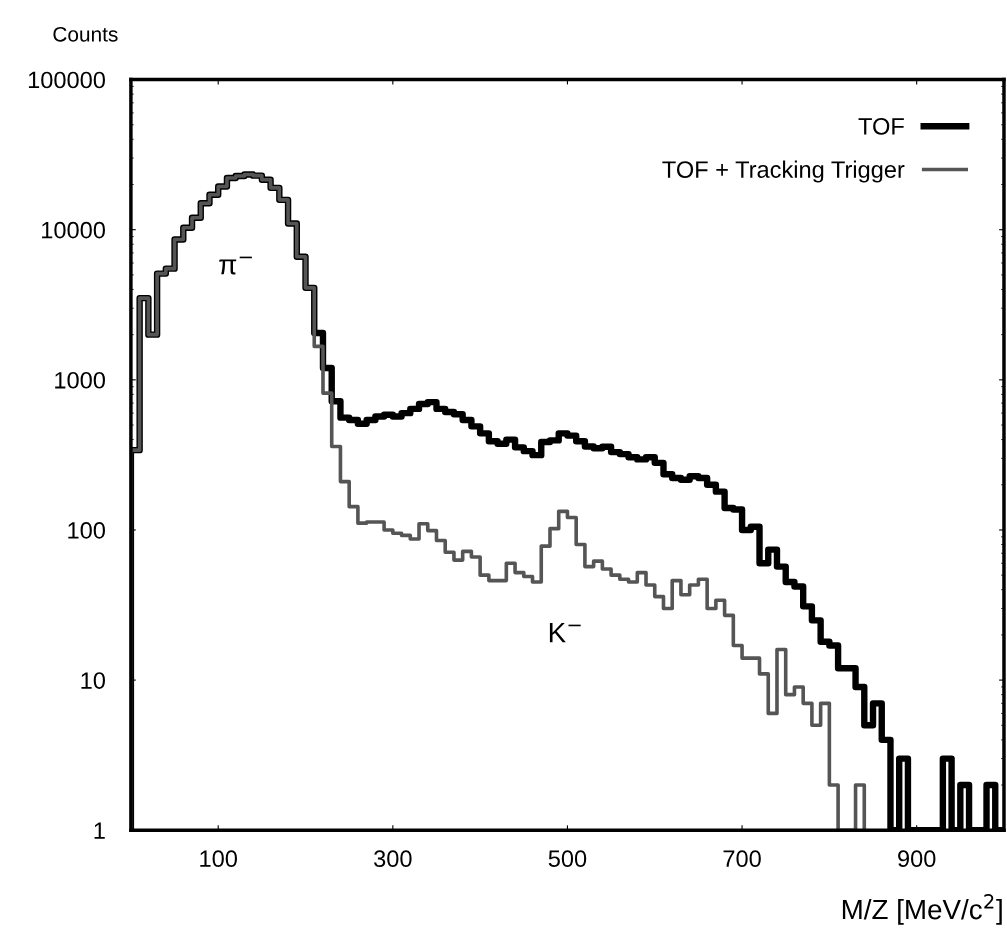  What do you see at coordinates (218, 859) in the screenshot?
I see `x-tick-label: 100` at bounding box center [218, 859].